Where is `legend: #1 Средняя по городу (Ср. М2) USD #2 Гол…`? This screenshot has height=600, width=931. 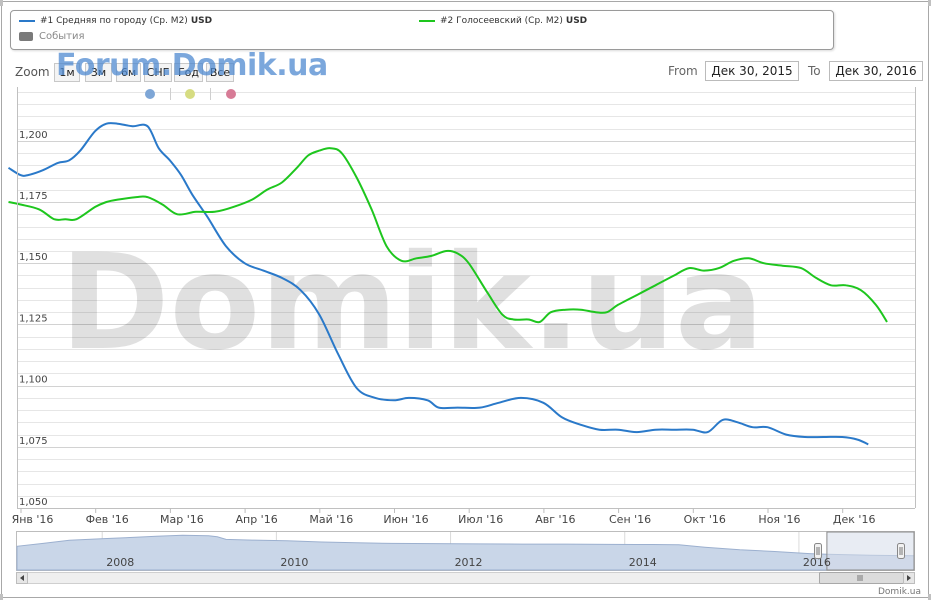
legend: #1 Средняя по городу (Ср. М2) USD #2 Гол… is located at coordinates (422, 30).